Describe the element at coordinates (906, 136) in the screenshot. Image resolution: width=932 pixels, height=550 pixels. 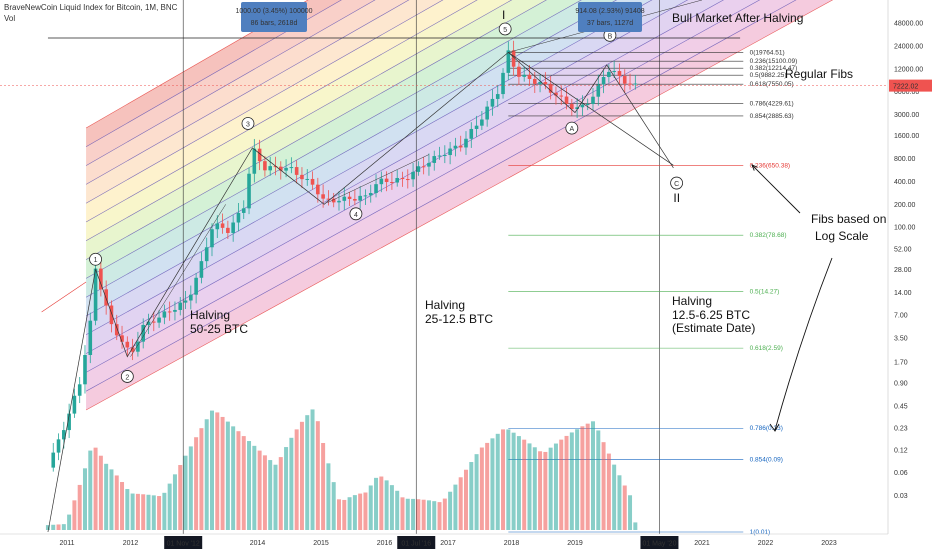
I see `y-tick-label: 1600.00` at that location.